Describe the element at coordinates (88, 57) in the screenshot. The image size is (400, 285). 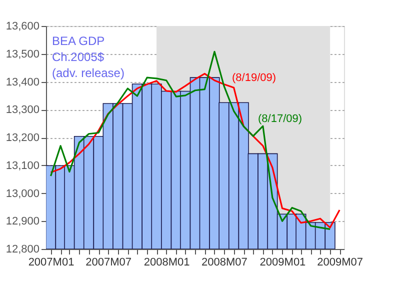
I see `series-label: BEA GDP Ch.2005$ (adv. release)` at that location.